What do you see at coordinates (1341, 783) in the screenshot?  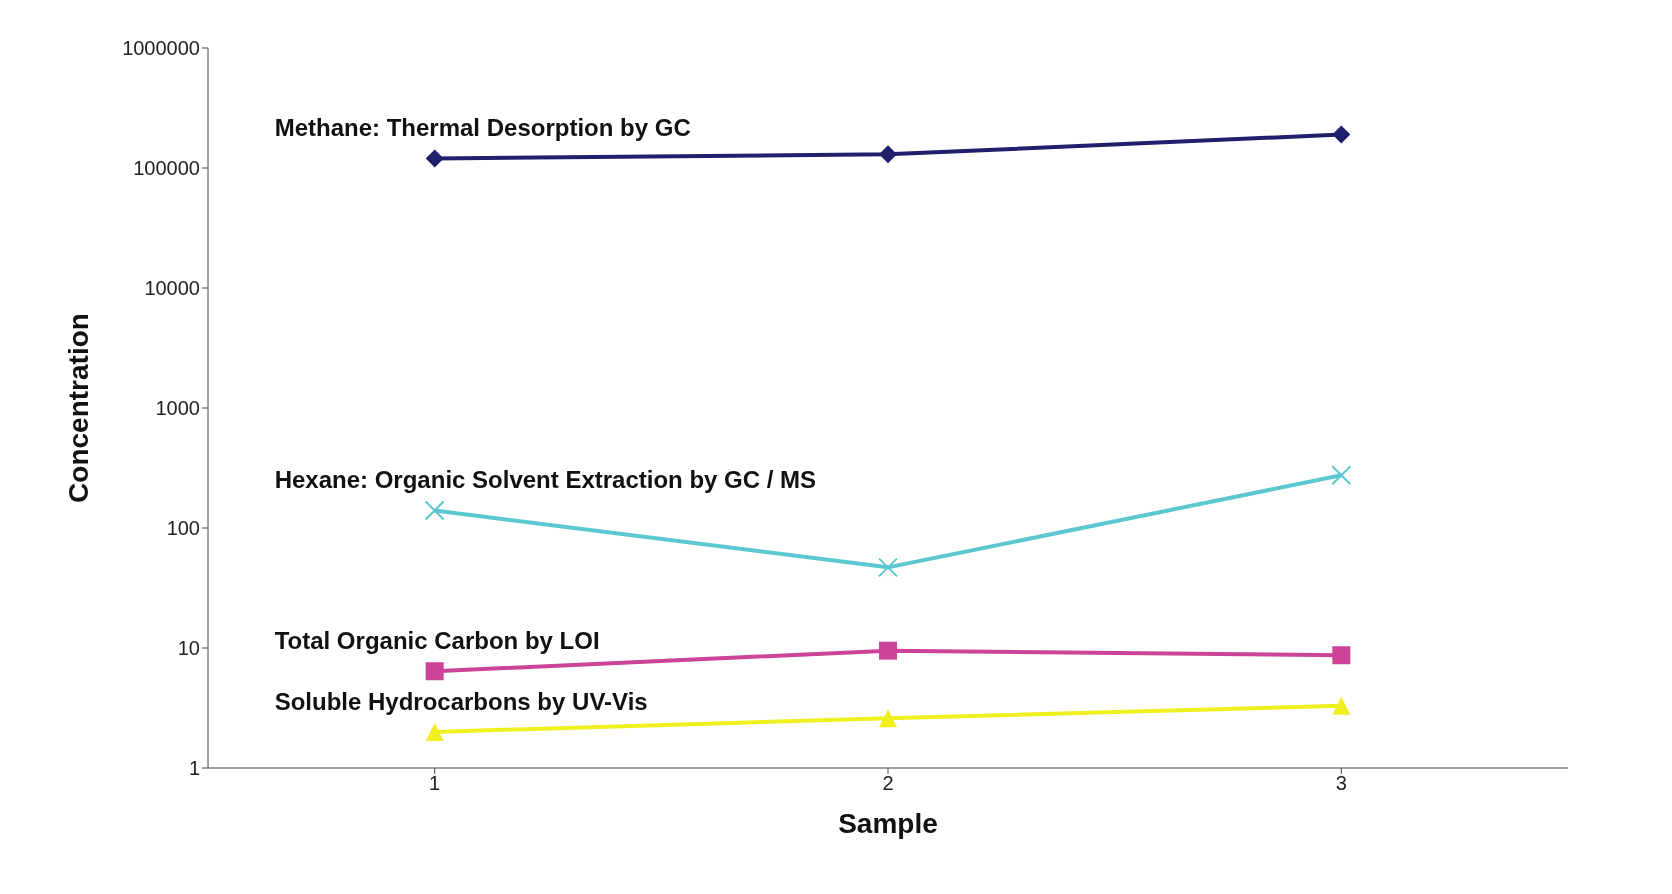 I see `x-tick-label: 3` at bounding box center [1341, 783].